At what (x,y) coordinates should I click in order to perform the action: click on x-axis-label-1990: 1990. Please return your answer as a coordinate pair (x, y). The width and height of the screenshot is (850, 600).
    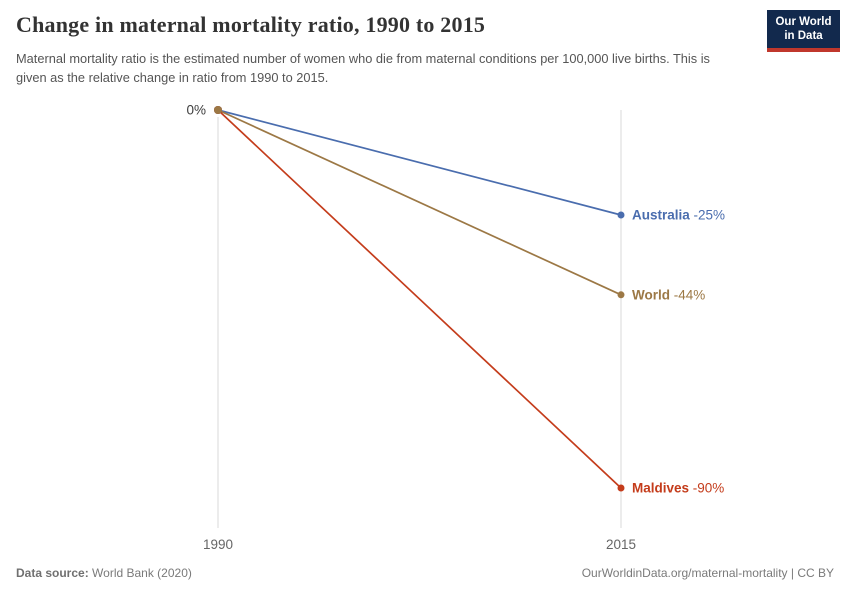
    Looking at the image, I should click on (218, 544).